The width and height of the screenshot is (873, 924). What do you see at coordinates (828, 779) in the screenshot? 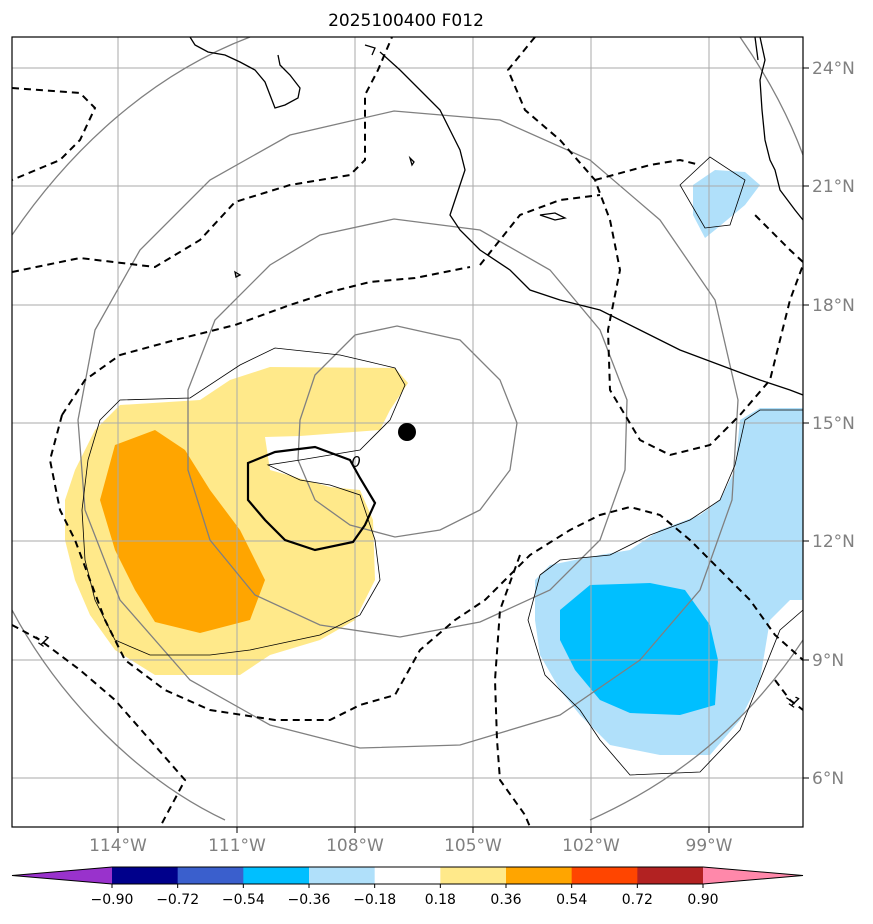
I see `lat-label-6n: 6°N` at bounding box center [828, 779].